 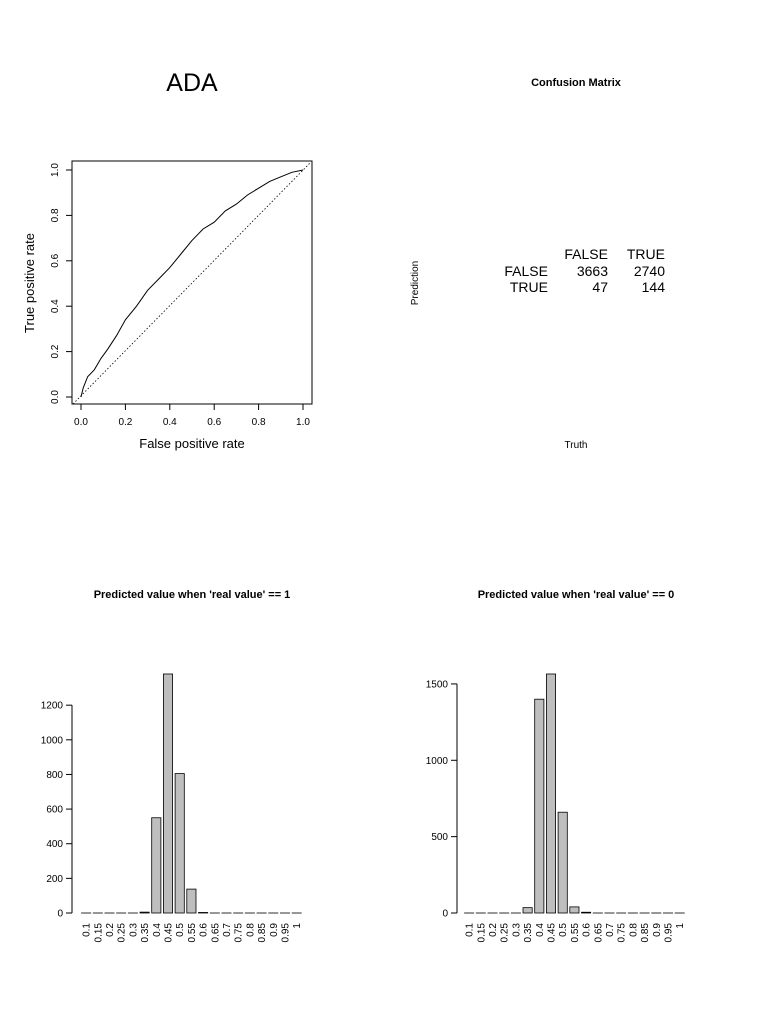 What do you see at coordinates (259, 422) in the screenshot?
I see `roc-xtick-label: 0.8` at bounding box center [259, 422].